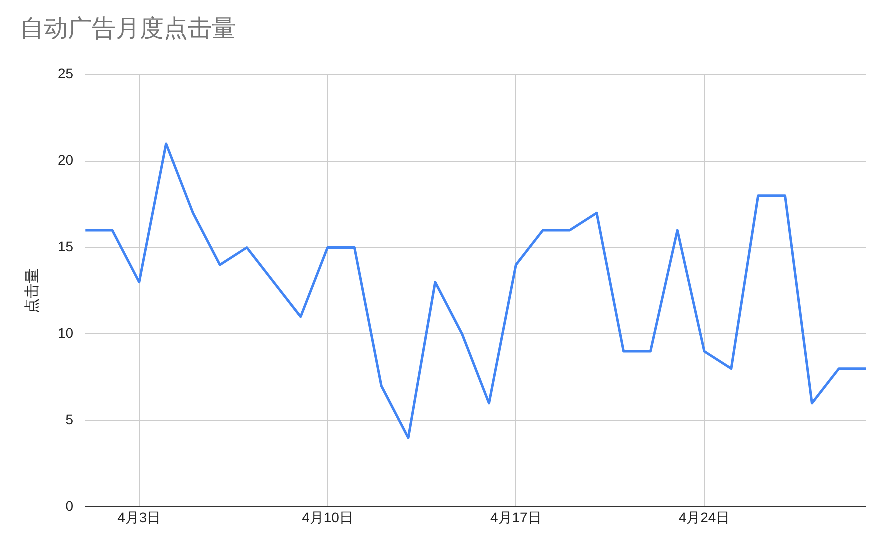  I want to click on y-tick-label: 20, so click(66, 160).